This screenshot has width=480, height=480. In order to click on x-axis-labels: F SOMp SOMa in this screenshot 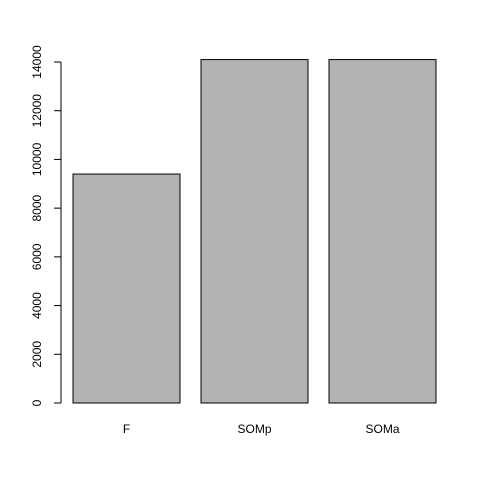, I will do `click(261, 429)`.